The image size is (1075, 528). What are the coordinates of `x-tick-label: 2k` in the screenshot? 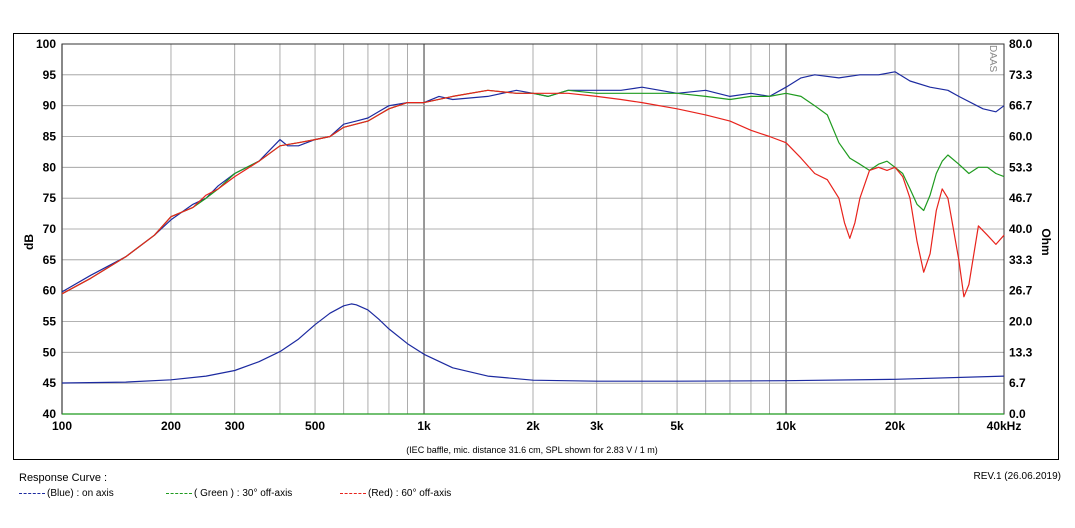 It's located at (533, 426).